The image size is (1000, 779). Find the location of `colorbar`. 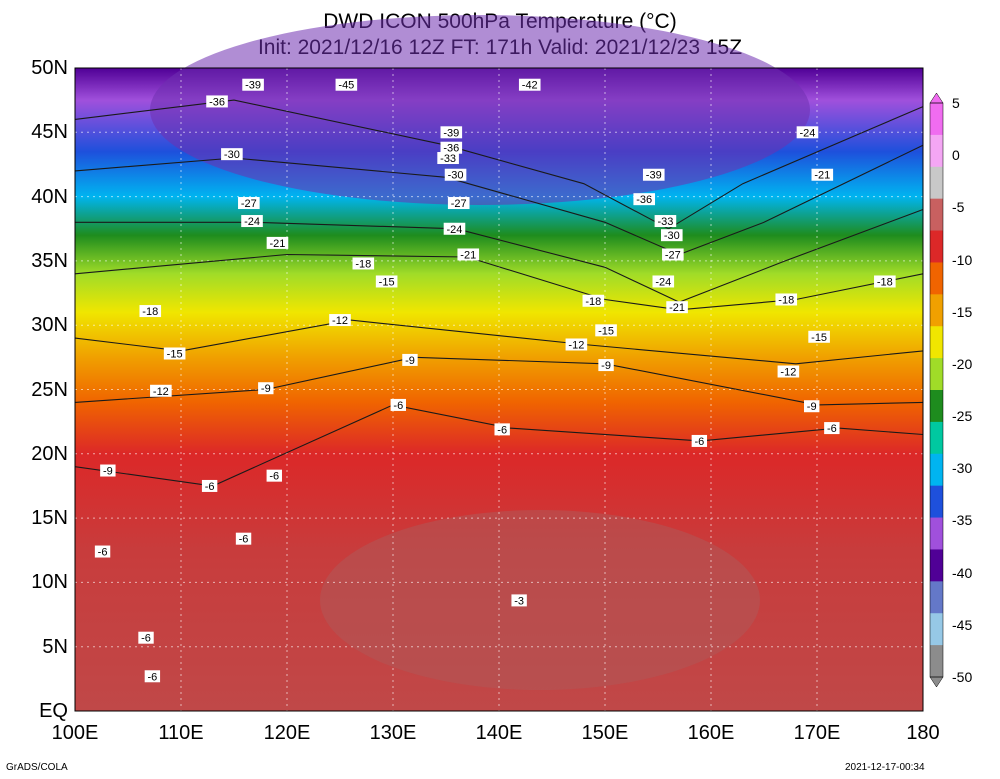

colorbar is located at coordinates (936, 390).